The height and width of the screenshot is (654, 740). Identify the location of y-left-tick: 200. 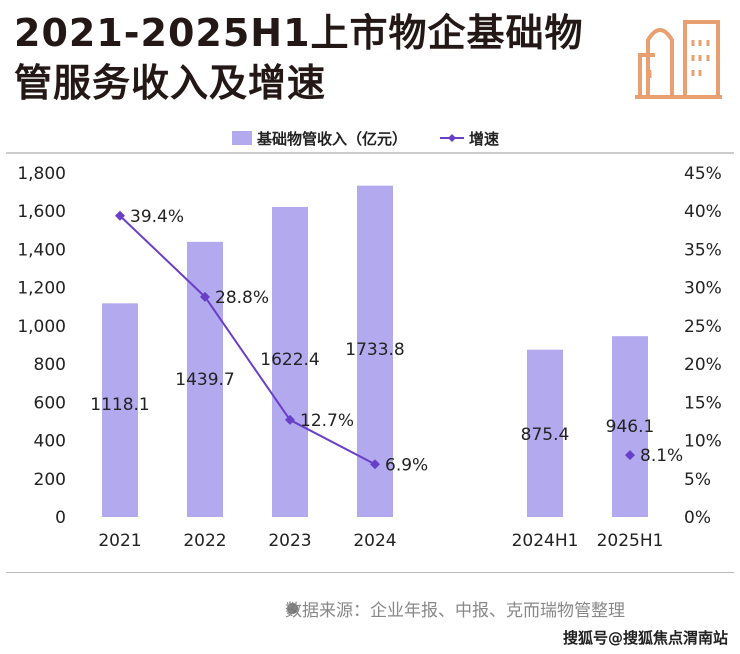
(50, 480).